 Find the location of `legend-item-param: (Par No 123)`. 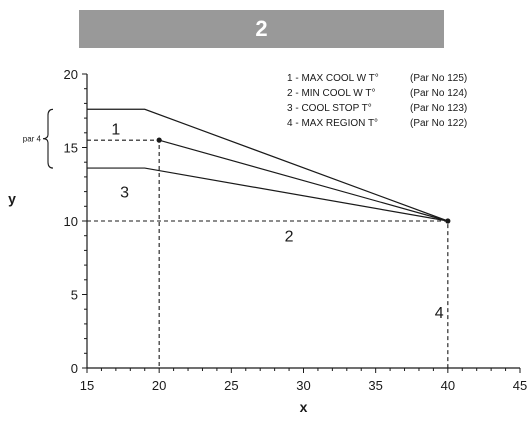

legend-item-param: (Par No 123) is located at coordinates (438, 108).